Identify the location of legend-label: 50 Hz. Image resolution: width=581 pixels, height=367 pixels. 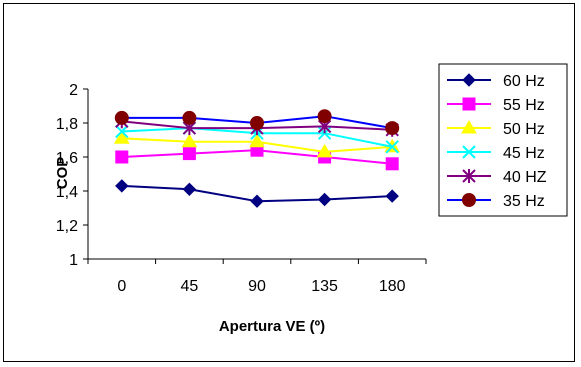
(524, 129).